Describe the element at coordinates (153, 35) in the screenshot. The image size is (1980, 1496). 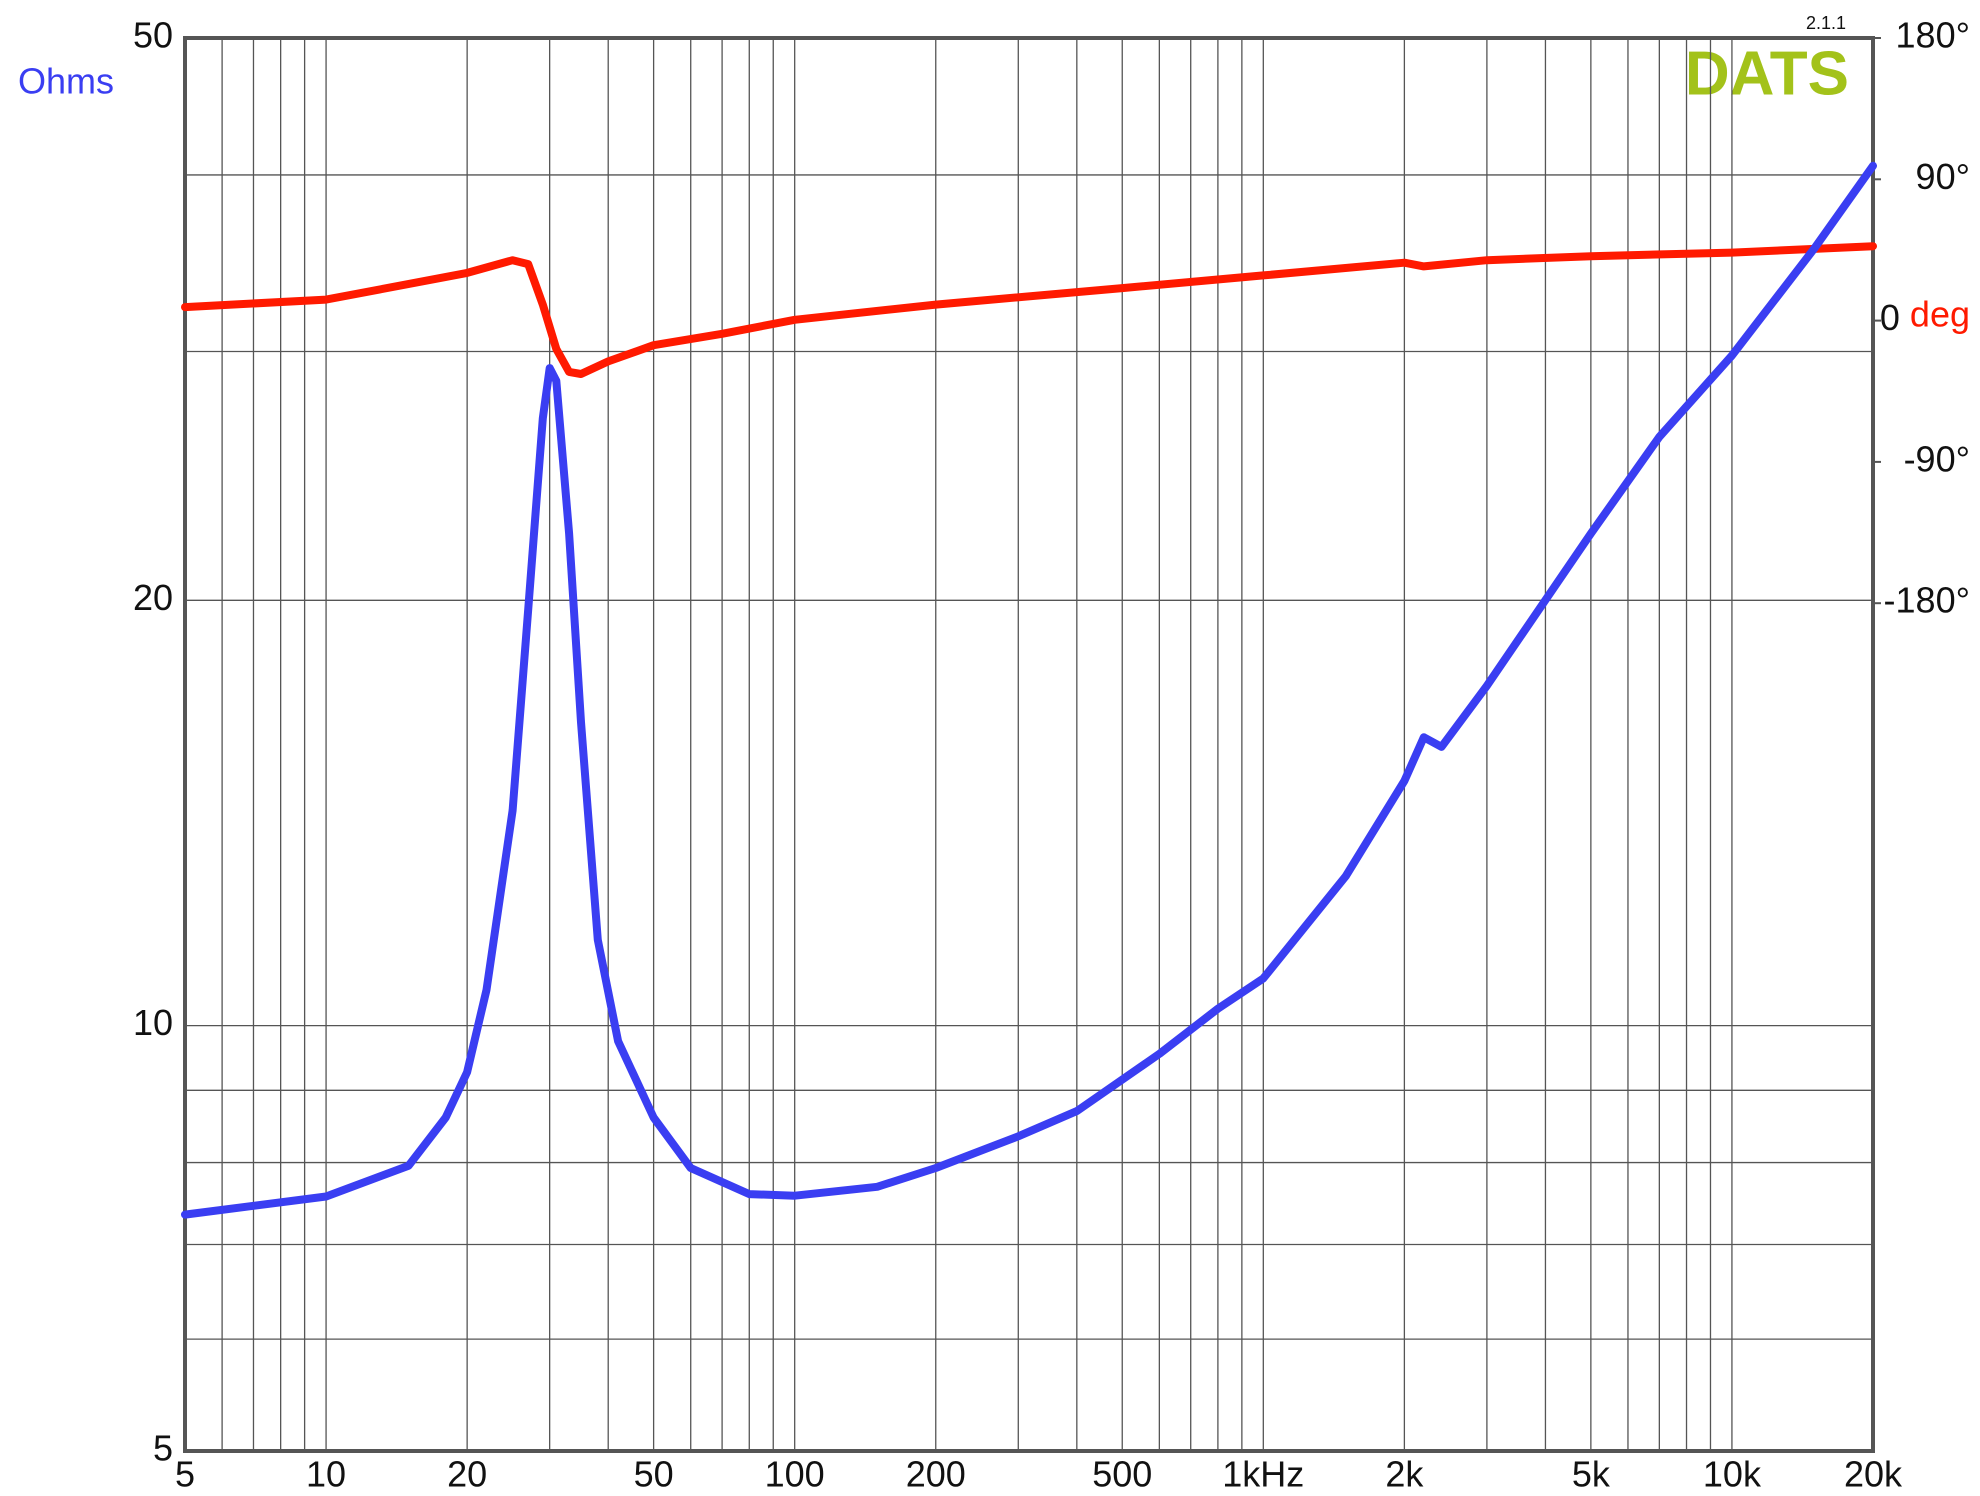
I see `y-tick-label: 50` at that location.